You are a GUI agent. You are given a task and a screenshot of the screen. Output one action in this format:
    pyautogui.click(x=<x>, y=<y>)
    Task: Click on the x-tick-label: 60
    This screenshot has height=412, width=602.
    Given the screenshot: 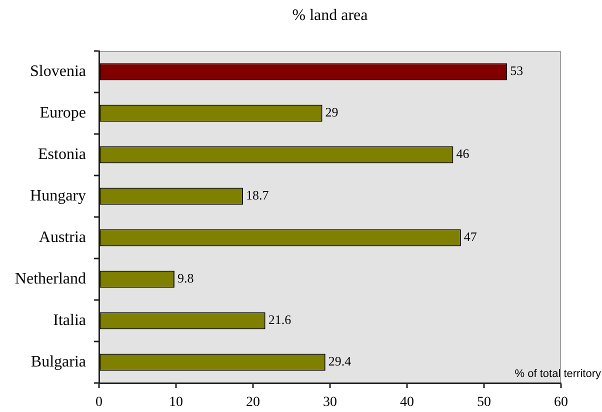 What is the action you would take?
    pyautogui.click(x=561, y=402)
    